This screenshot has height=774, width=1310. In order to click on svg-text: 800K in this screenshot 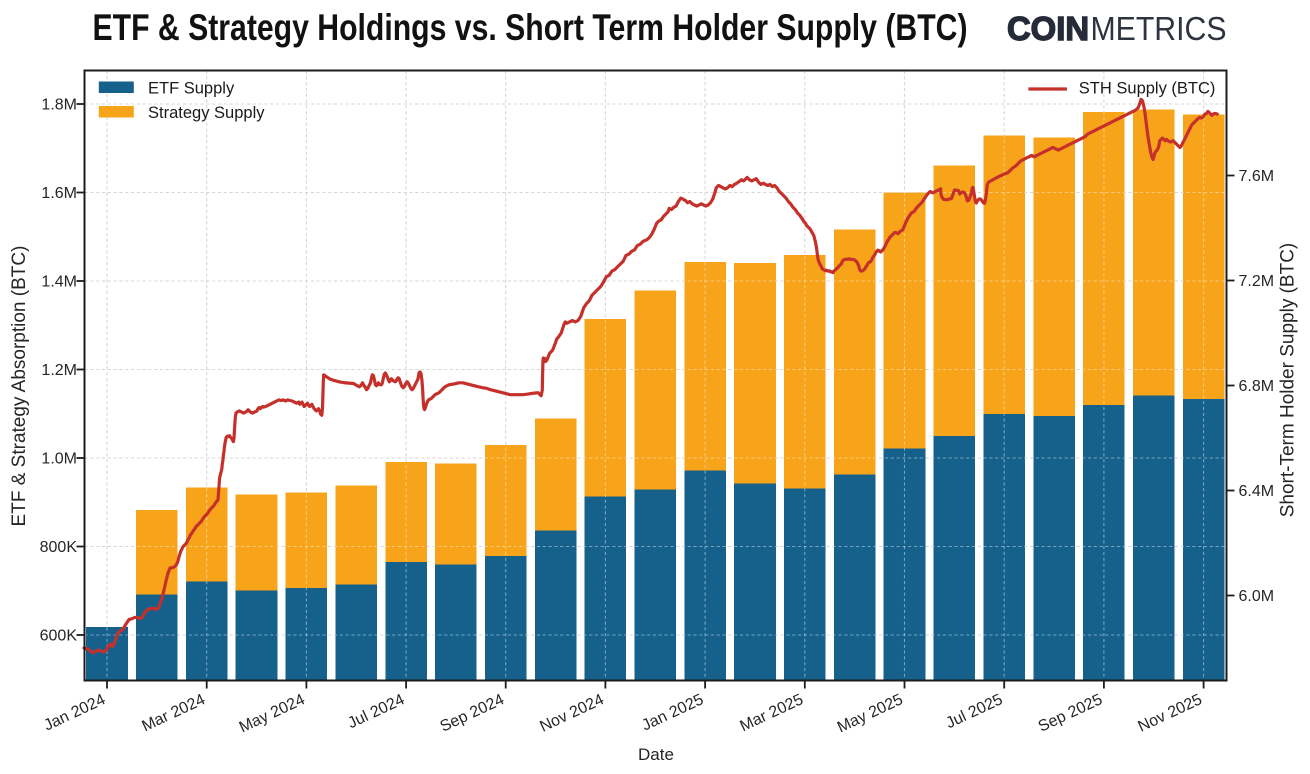, I will do `click(59, 547)`.